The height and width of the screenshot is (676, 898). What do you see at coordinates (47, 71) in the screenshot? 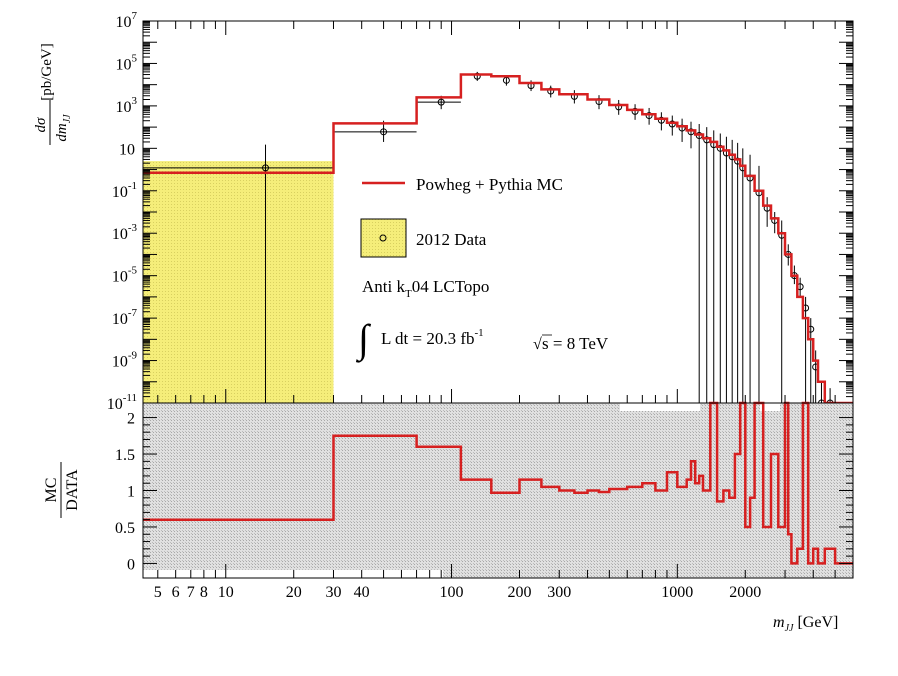
I see `ylabel-unit: [pb/GeV]` at bounding box center [47, 71].